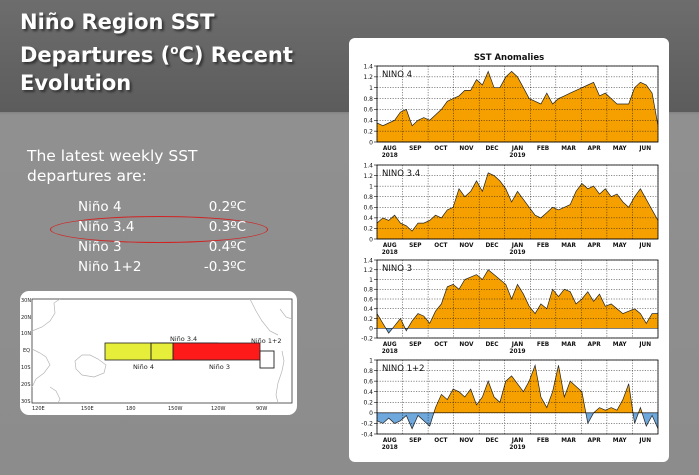 This screenshot has width=699, height=475. What do you see at coordinates (110, 267) in the screenshot?
I see `region-name: Niño 1+2` at bounding box center [110, 267].